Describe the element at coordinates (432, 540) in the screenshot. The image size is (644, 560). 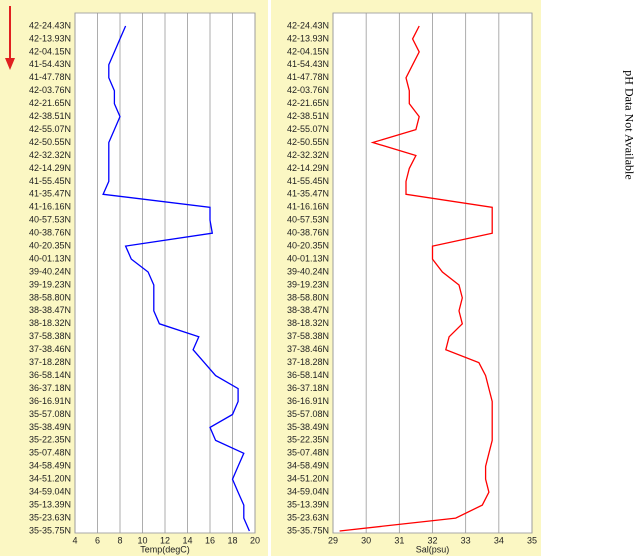
I see `x-tick-label: 32` at that location.